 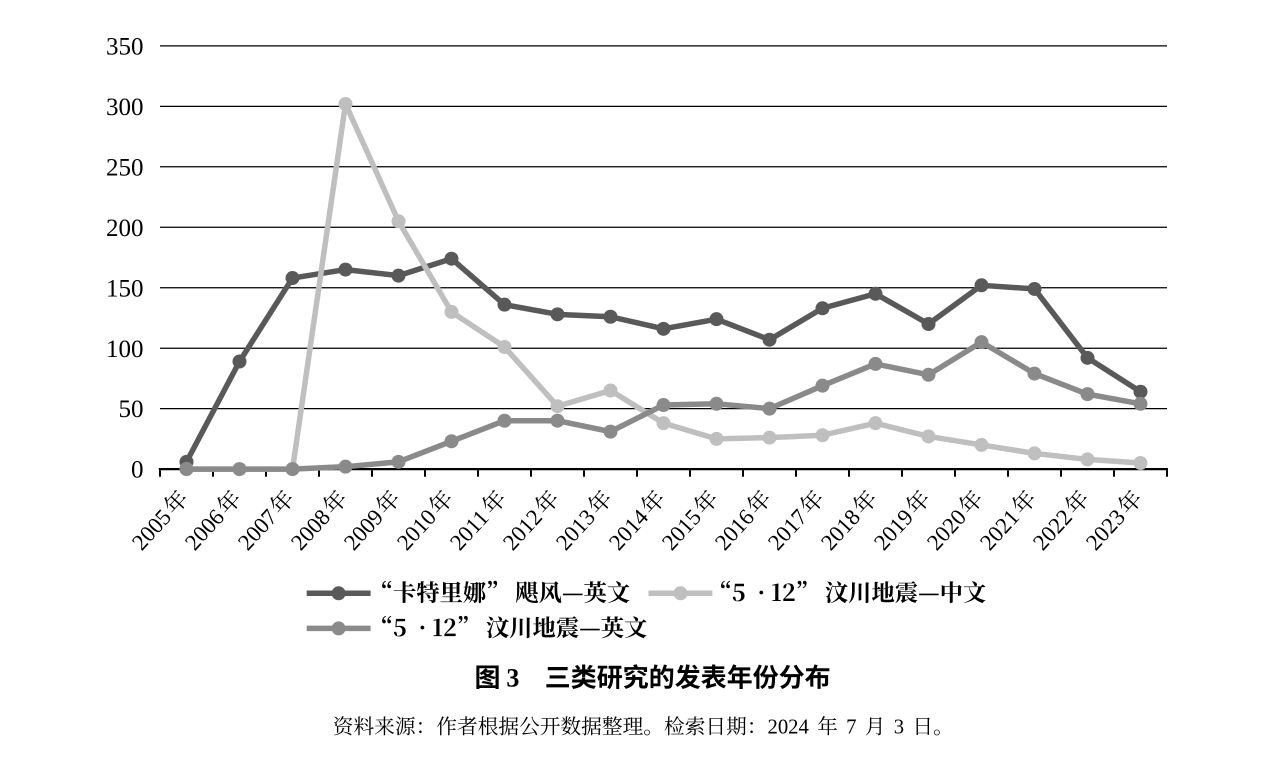 What do you see at coordinates (125, 288) in the screenshot?
I see `svg-text: 150` at bounding box center [125, 288].